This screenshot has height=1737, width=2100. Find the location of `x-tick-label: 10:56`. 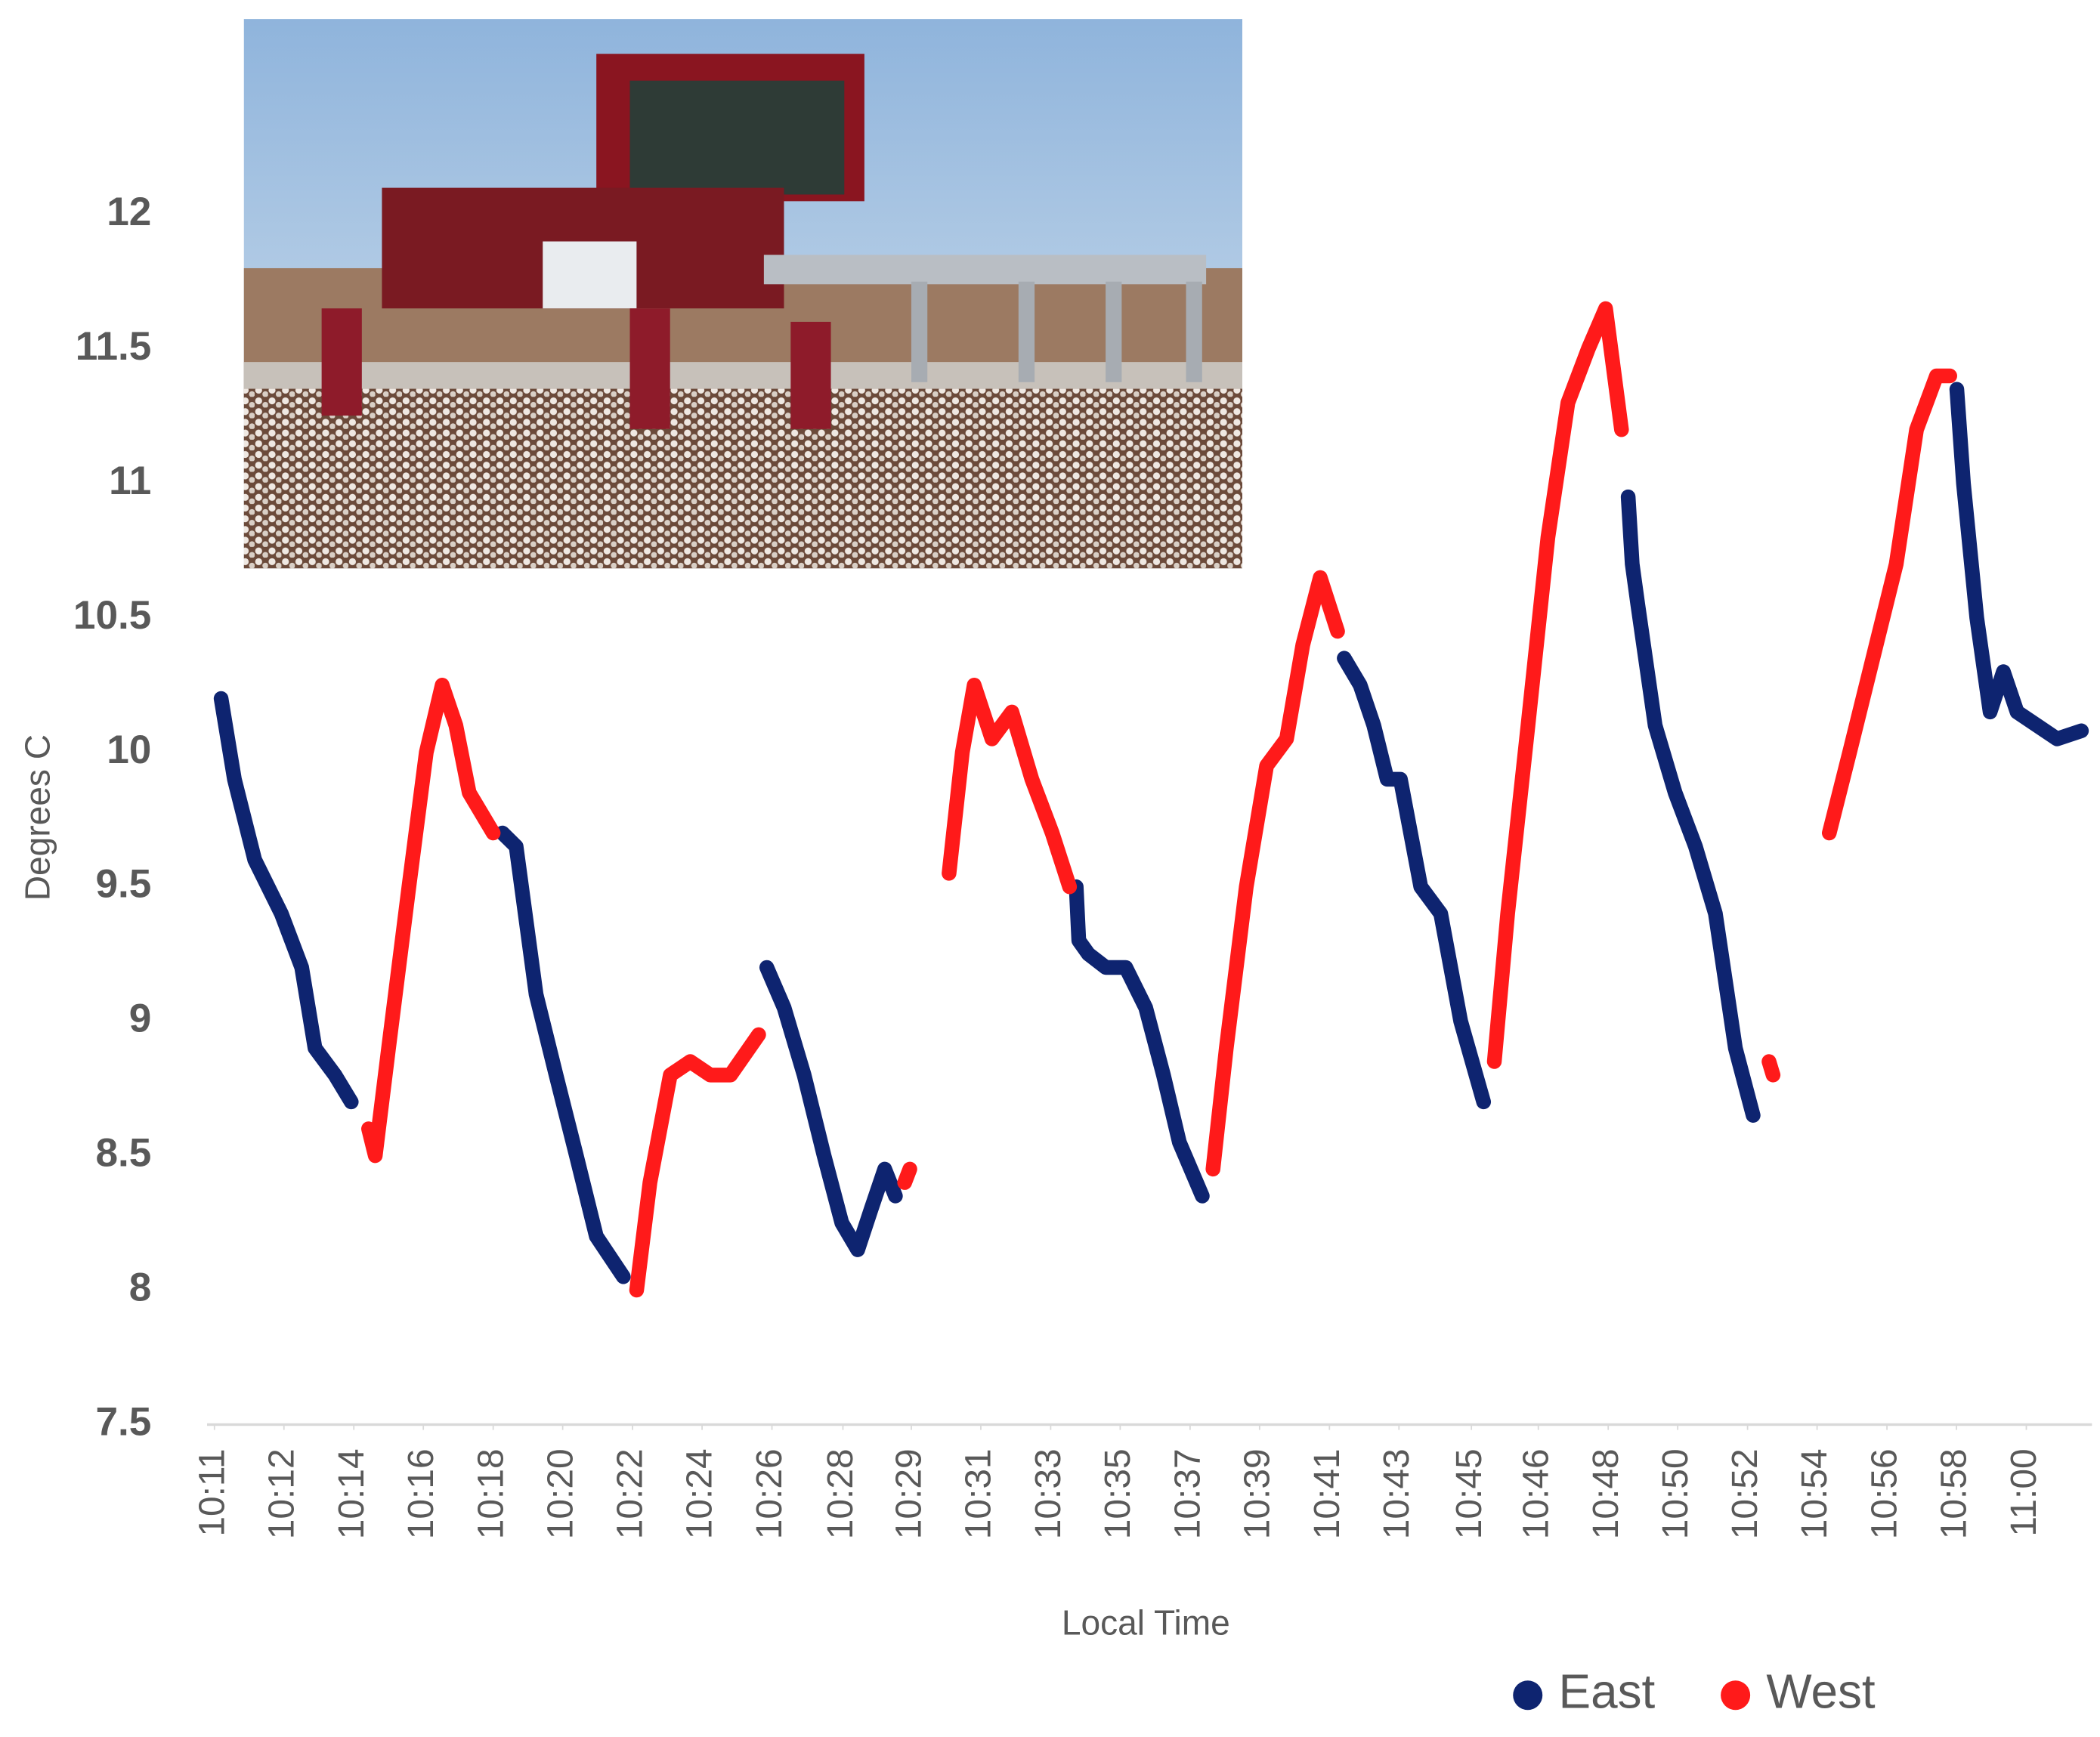

x-tick-label: 10:56 is located at coordinates (1885, 1493).